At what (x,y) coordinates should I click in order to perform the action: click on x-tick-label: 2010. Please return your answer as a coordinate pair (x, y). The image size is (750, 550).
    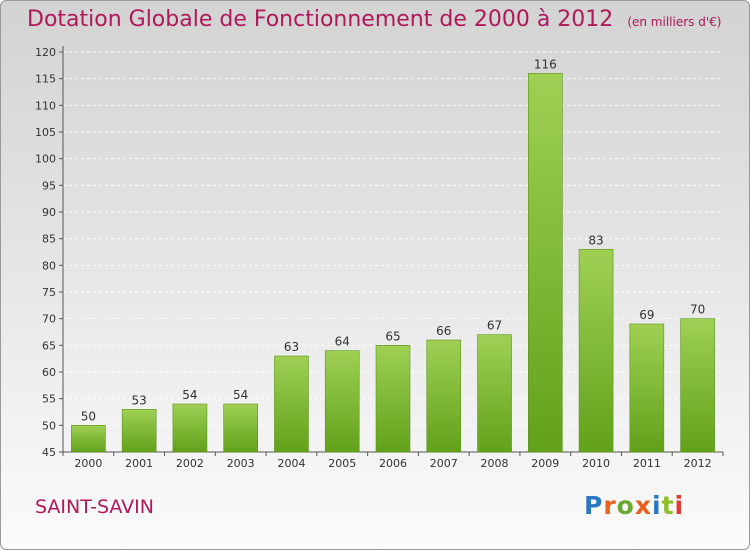
    Looking at the image, I should click on (596, 463).